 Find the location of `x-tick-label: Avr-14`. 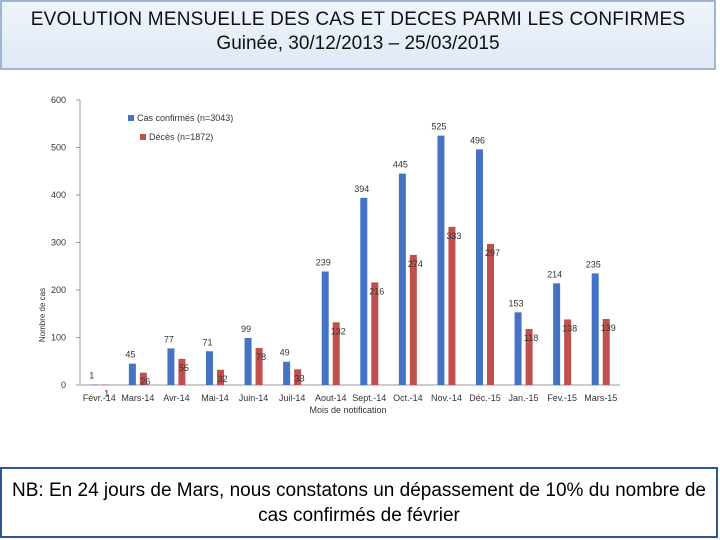

x-tick-label: Avr-14 is located at coordinates (176, 398).